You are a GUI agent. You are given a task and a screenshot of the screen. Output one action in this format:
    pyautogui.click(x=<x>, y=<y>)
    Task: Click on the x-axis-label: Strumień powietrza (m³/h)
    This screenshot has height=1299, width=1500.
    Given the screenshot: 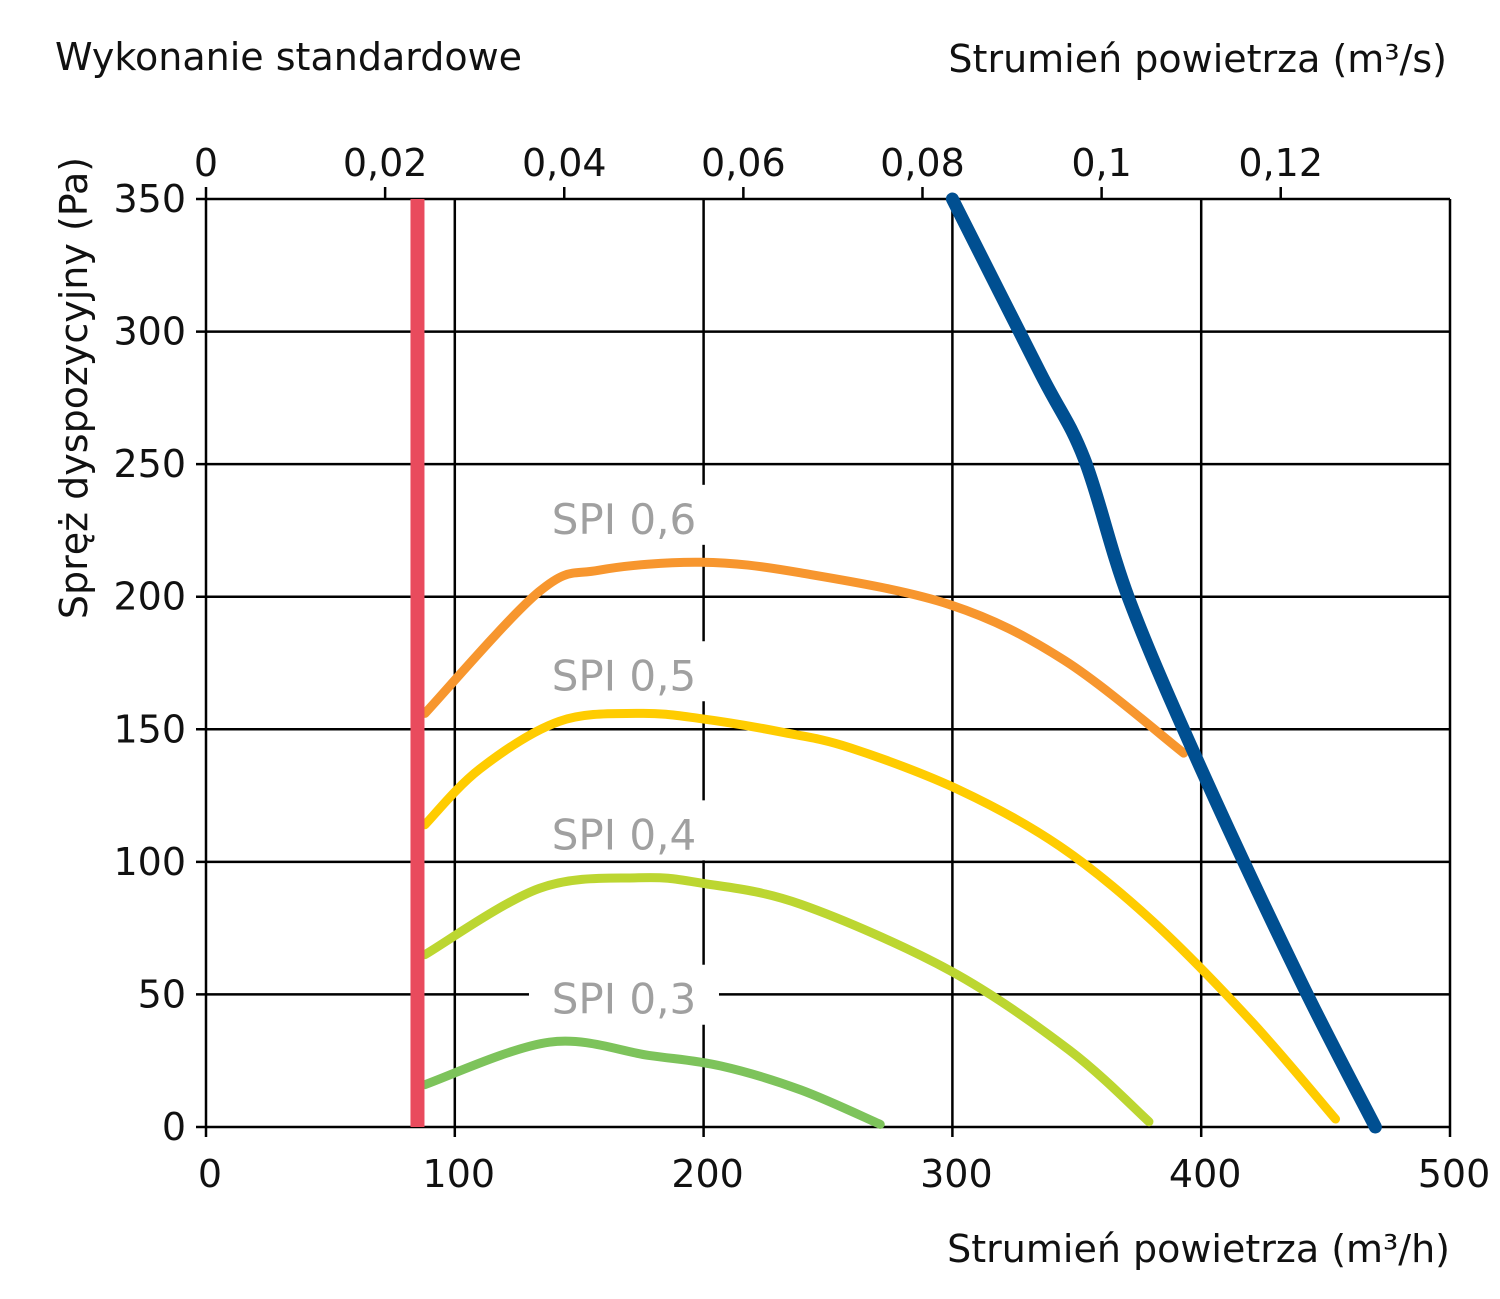 What is the action you would take?
    pyautogui.click(x=1198, y=1249)
    